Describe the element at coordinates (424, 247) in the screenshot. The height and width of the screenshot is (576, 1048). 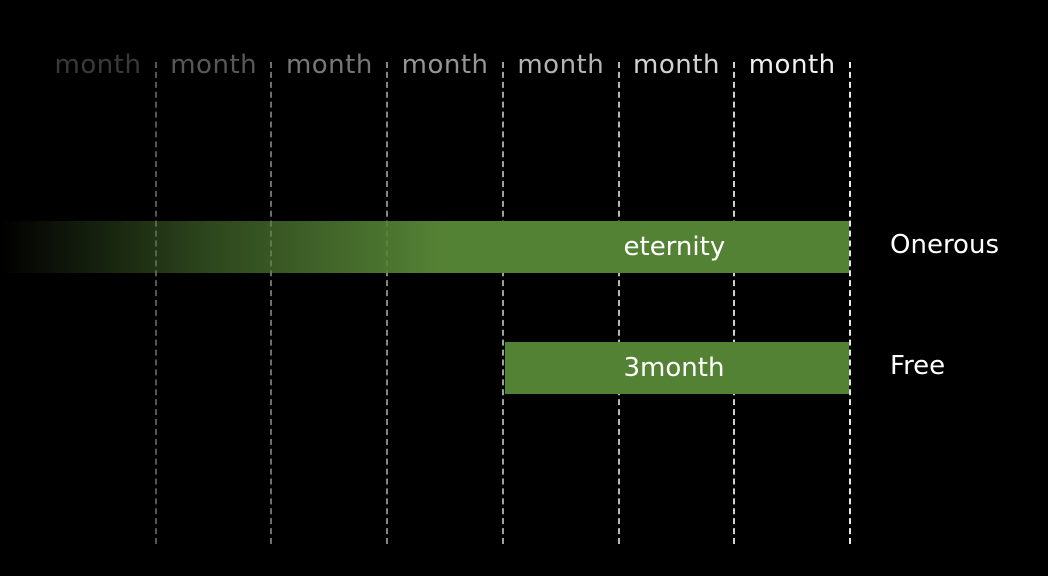
I see `onerous-bar` at that location.